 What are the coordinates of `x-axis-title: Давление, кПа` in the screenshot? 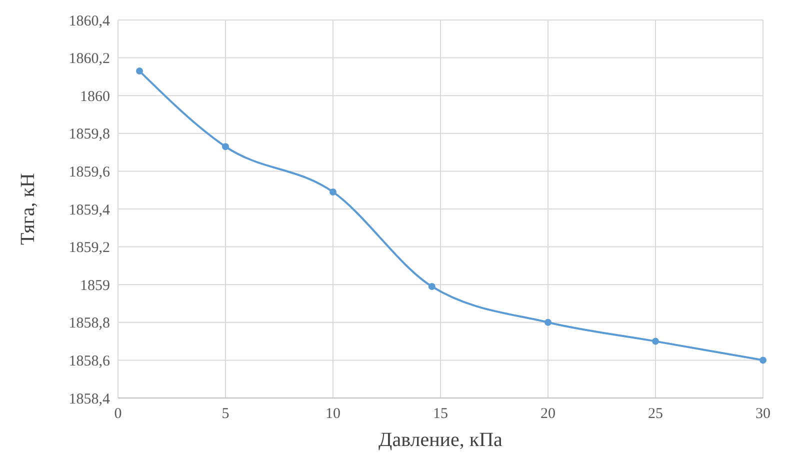 It's located at (440, 440).